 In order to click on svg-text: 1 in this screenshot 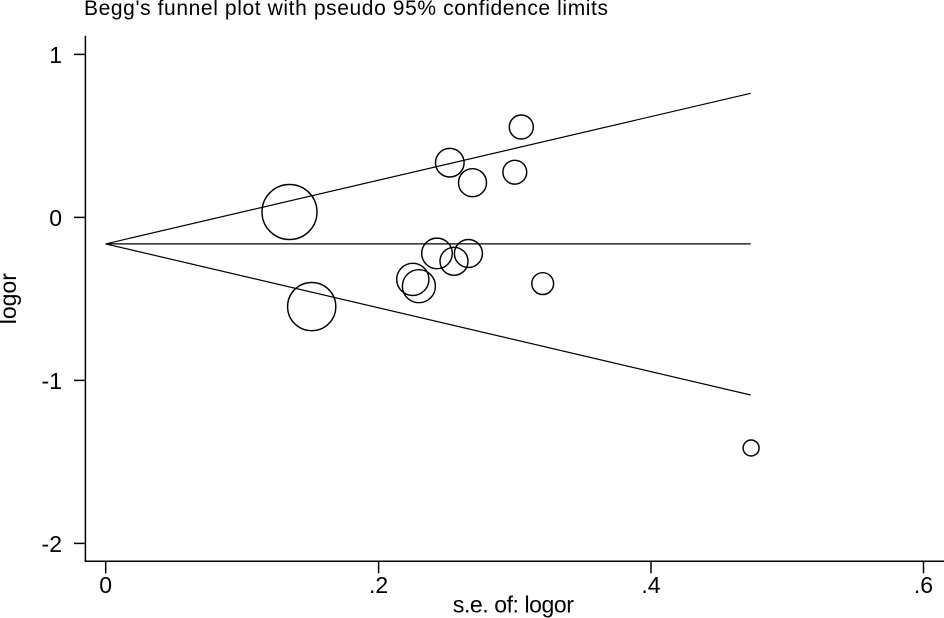, I will do `click(55, 55)`.